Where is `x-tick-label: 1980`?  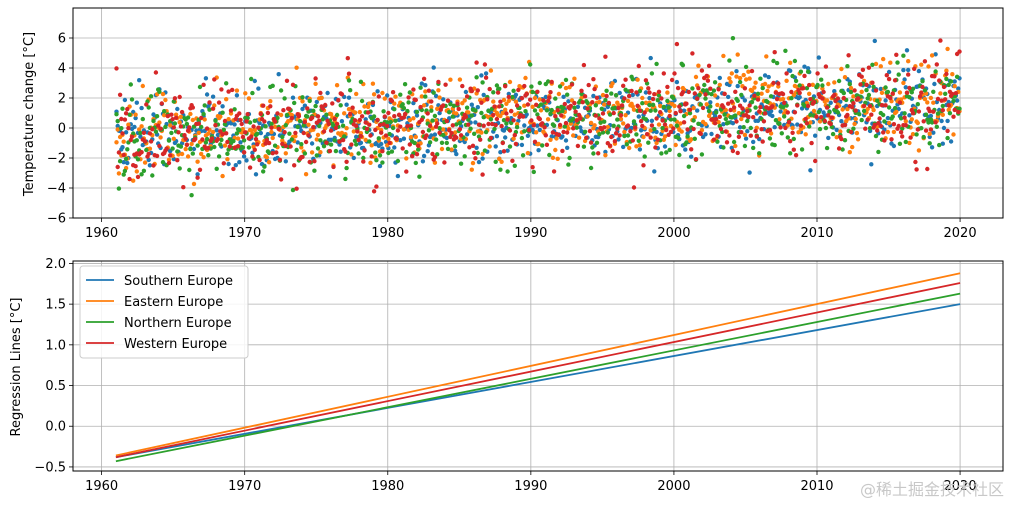
x-tick-label: 1980 is located at coordinates (387, 486).